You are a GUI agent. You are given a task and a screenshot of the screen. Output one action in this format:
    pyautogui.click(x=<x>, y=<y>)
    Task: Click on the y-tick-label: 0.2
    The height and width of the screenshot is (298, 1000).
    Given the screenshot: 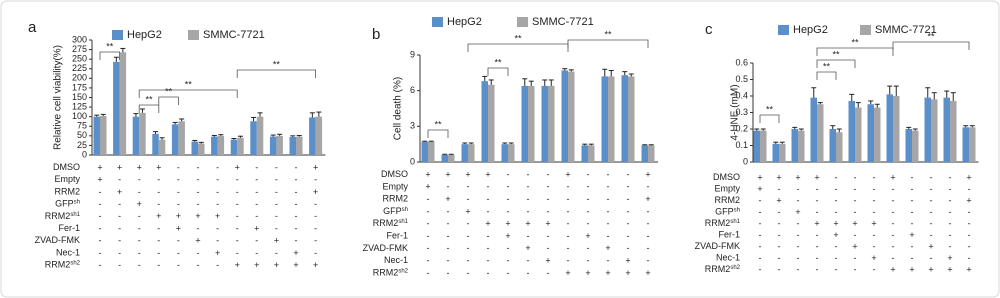 What is the action you would take?
    pyautogui.click(x=741, y=128)
    